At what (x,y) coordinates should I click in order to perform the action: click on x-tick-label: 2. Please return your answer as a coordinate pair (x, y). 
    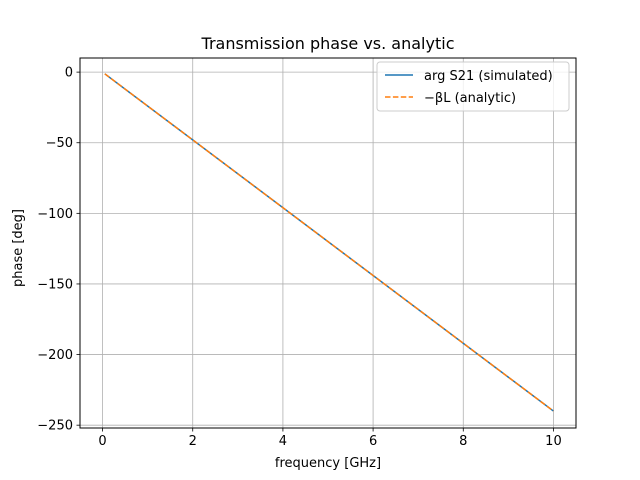
    Looking at the image, I should click on (193, 441).